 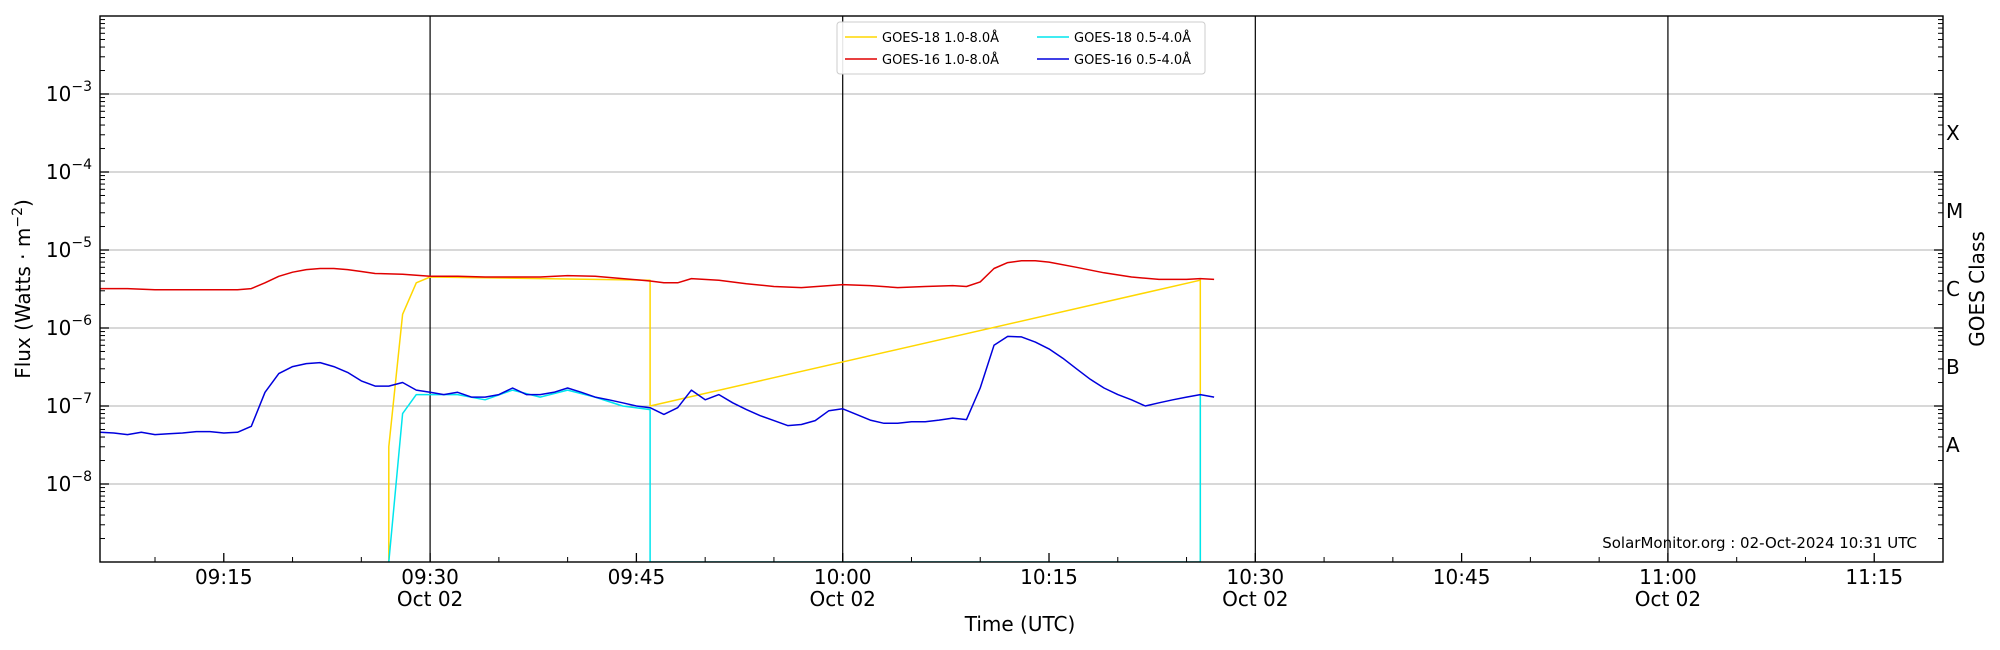 What do you see at coordinates (637, 577) in the screenshot?
I see `x-tick-label: 09:45` at bounding box center [637, 577].